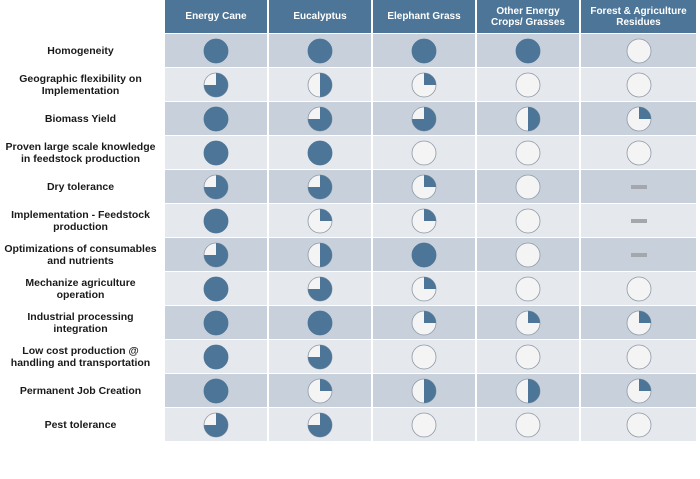  What do you see at coordinates (348, 84) in the screenshot?
I see `table-row: Geographic flexibility on Implementation` at bounding box center [348, 84].